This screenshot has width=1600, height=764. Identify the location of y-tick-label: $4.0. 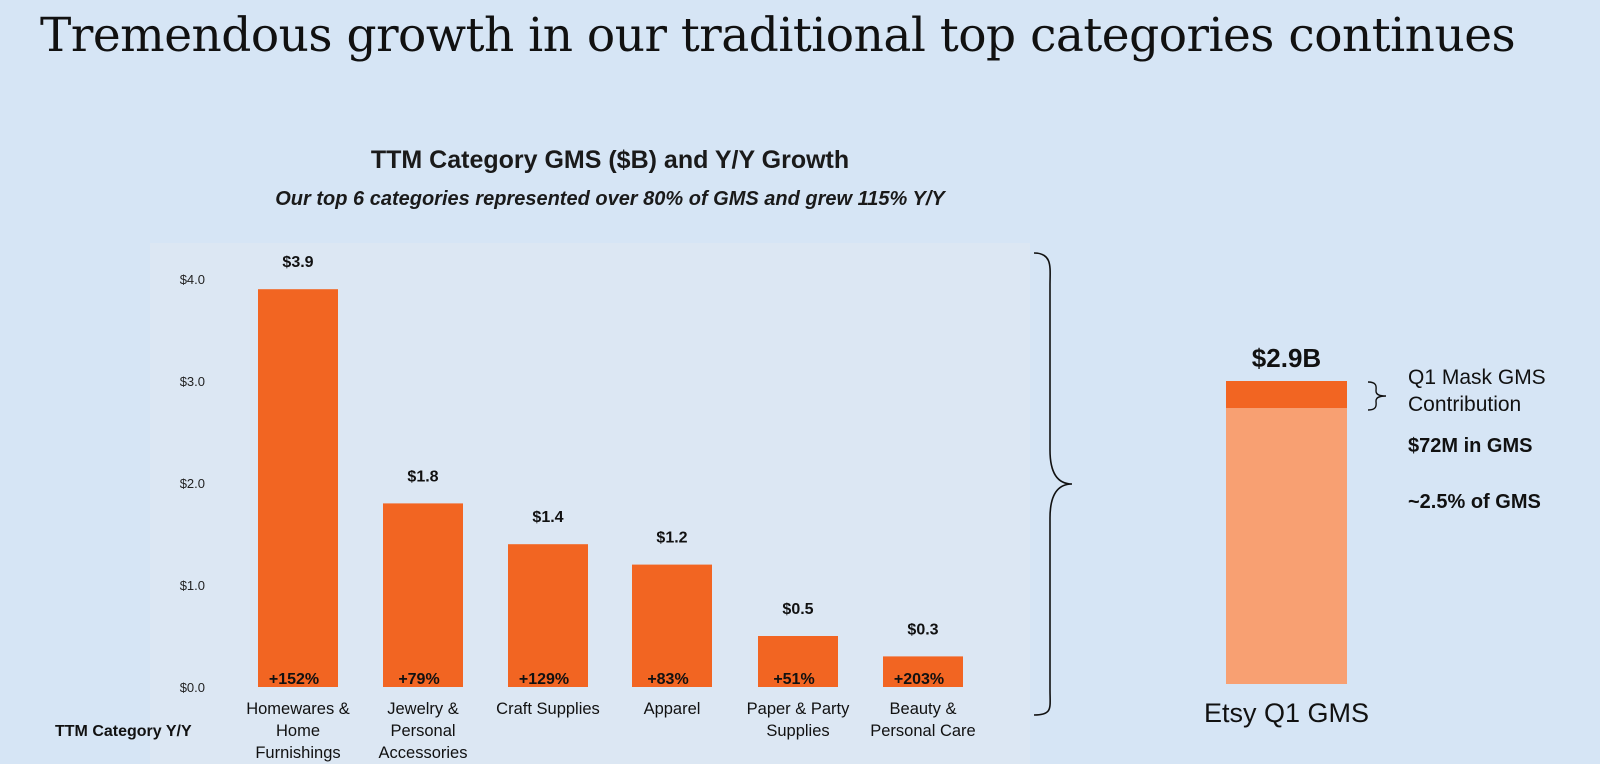
(192, 279).